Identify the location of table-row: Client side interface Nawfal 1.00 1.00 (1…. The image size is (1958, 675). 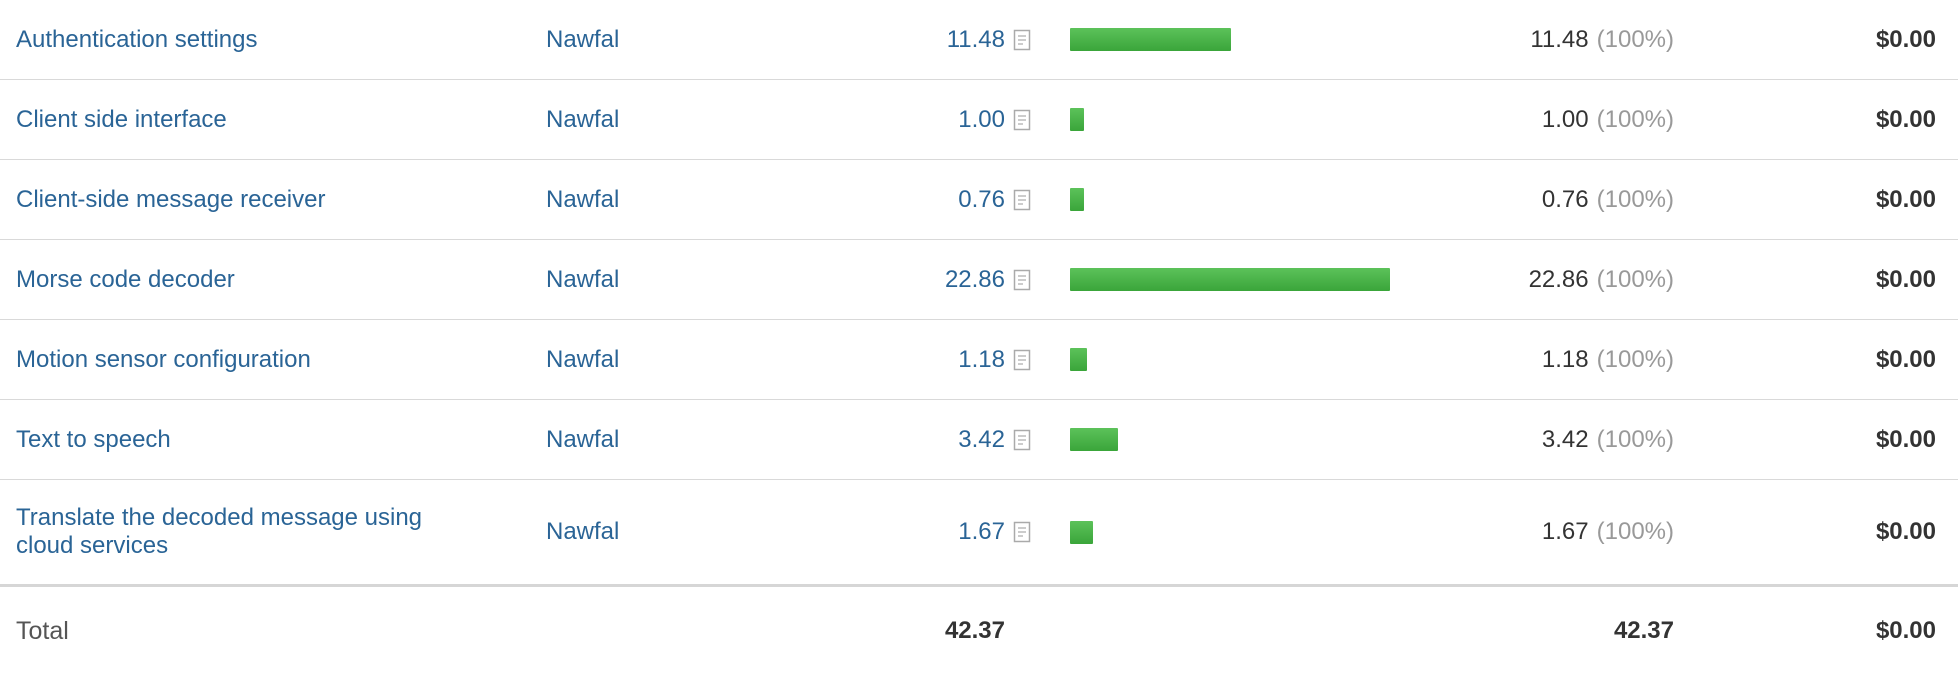
(979, 120).